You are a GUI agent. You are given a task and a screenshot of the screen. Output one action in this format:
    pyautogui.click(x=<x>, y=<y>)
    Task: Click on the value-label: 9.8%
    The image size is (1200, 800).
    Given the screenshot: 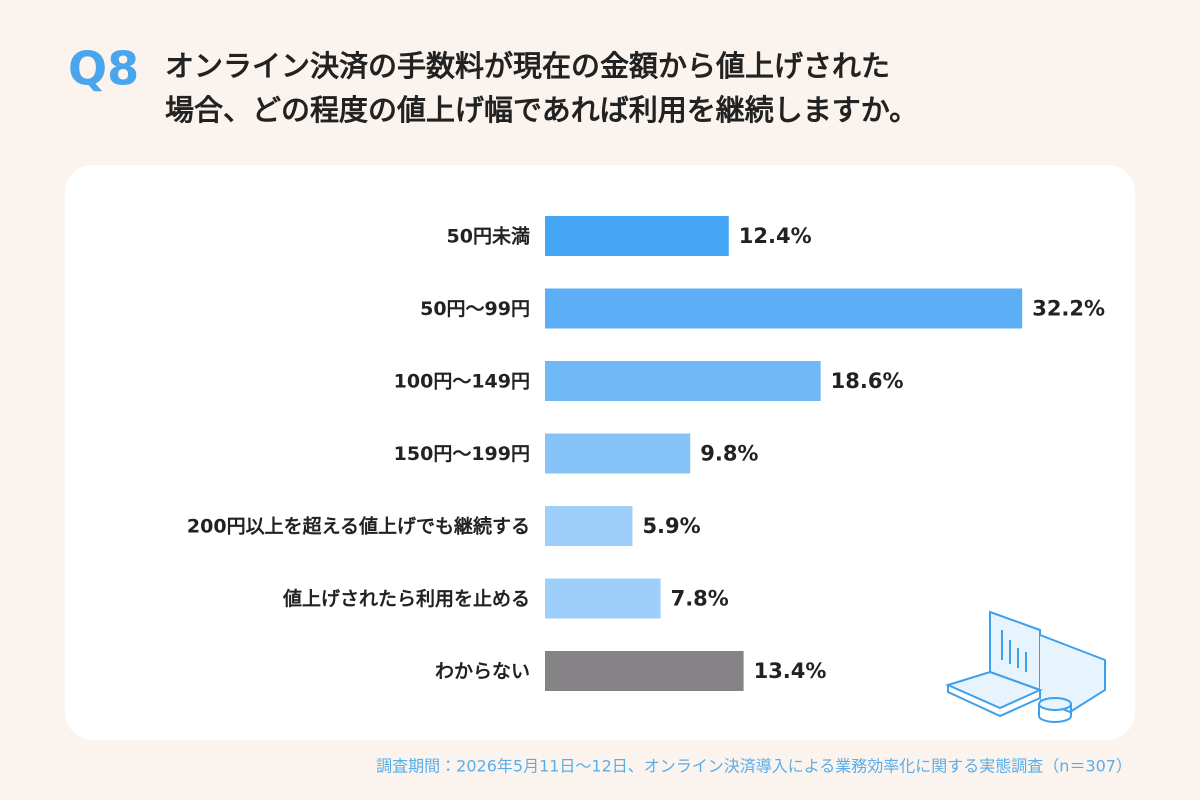 What is the action you would take?
    pyautogui.click(x=729, y=454)
    